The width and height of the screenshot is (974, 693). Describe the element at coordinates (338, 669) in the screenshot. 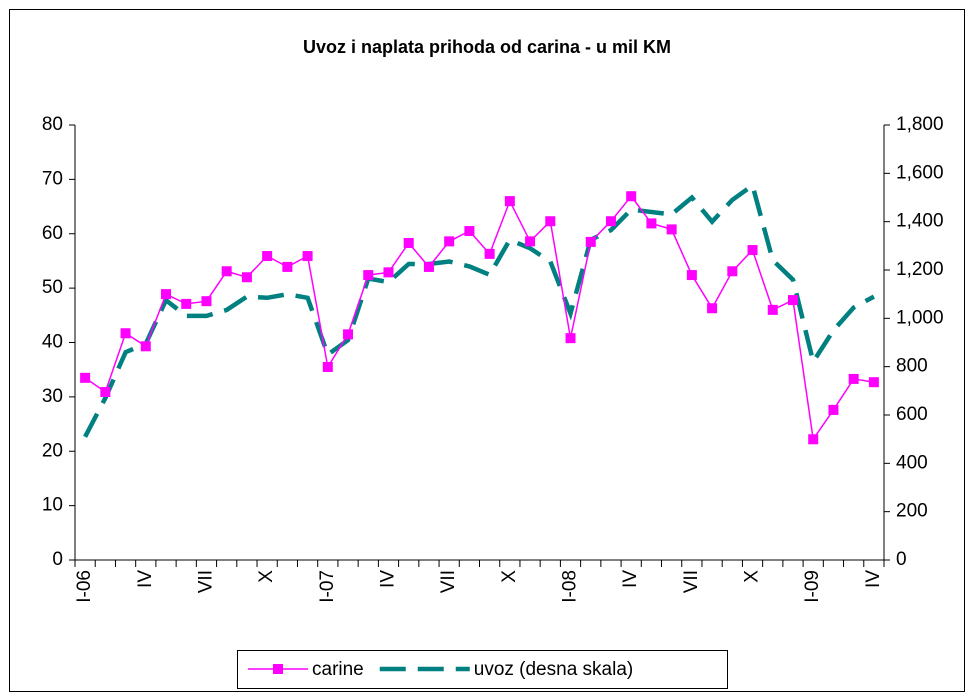

I see `legend-label: carine` at that location.